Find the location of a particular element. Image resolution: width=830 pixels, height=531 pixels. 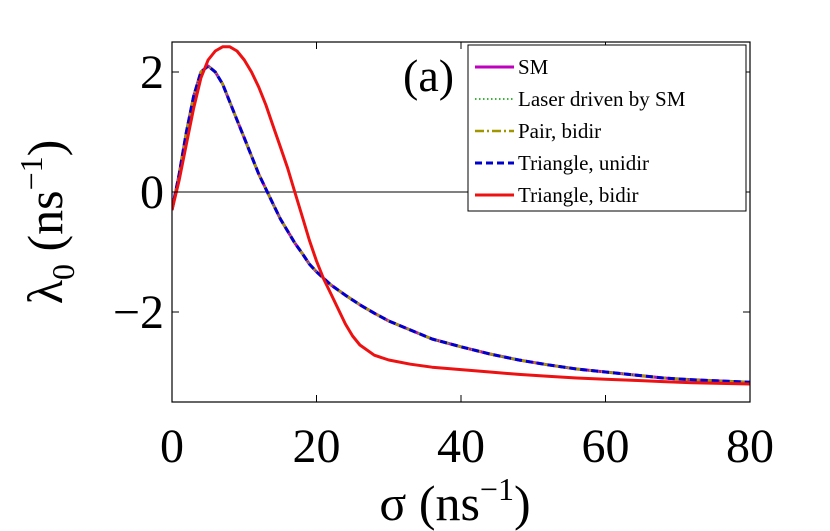

x-axis-title-main: σ (ns is located at coordinates (429, 503).